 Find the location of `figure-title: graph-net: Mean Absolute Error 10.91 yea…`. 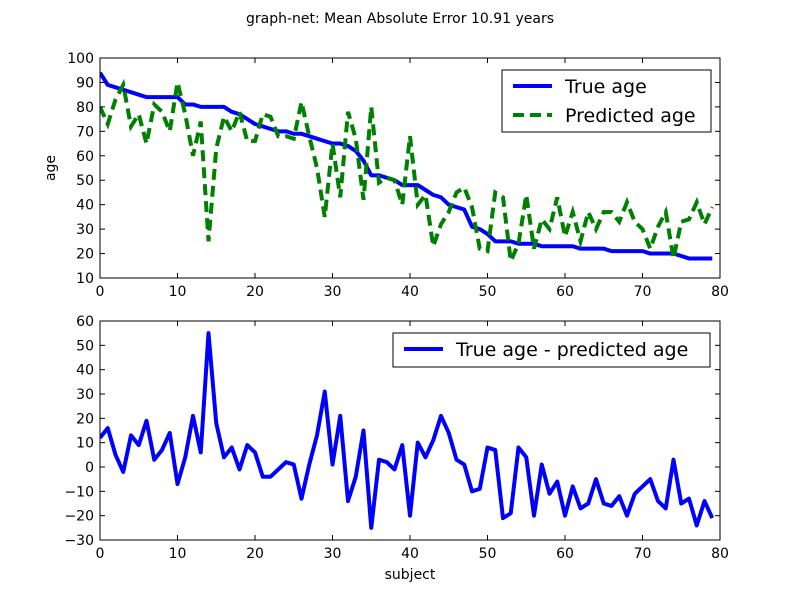

figure-title: graph-net: Mean Absolute Error 10.91 yea… is located at coordinates (400, 19).